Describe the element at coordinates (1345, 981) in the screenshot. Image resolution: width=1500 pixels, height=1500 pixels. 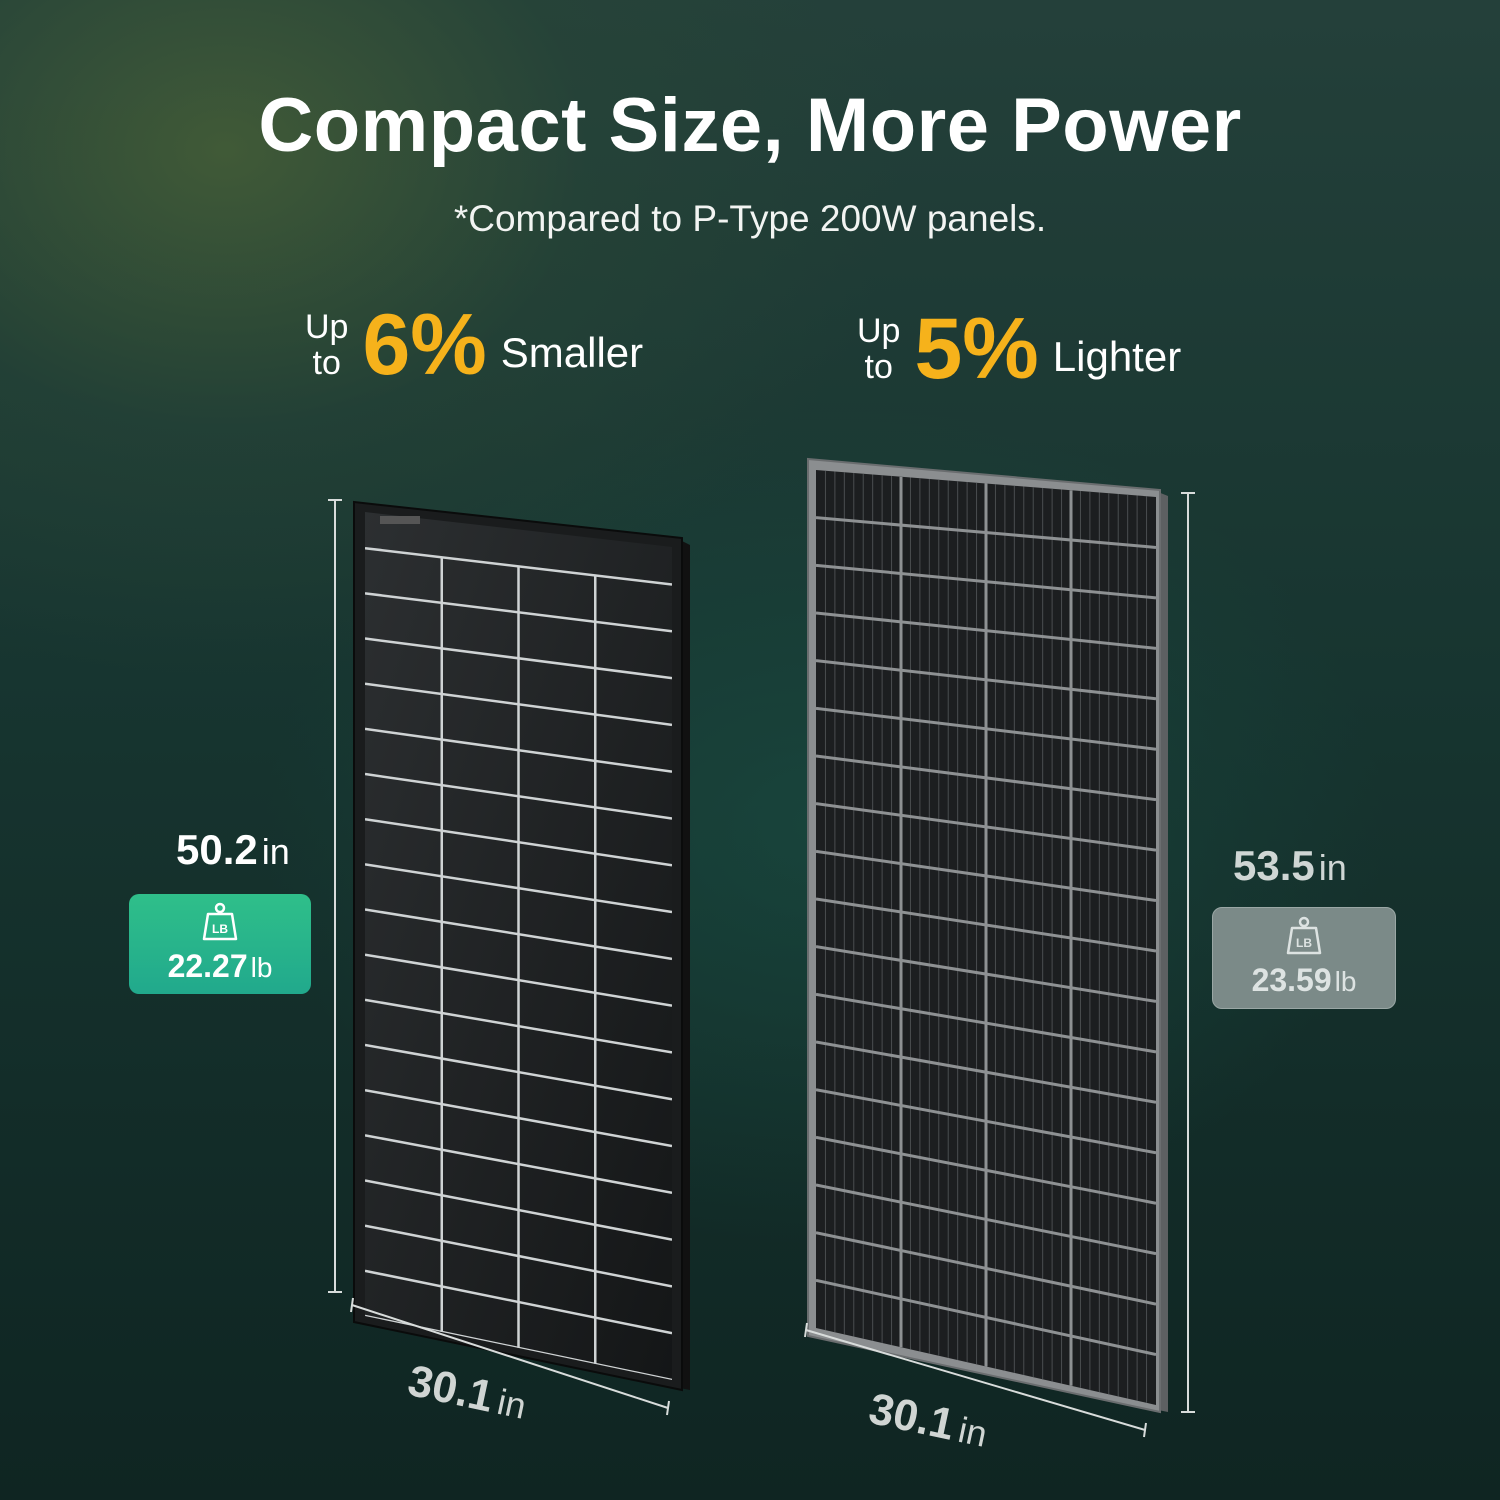
I see `right-weight-unit: lb` at that location.